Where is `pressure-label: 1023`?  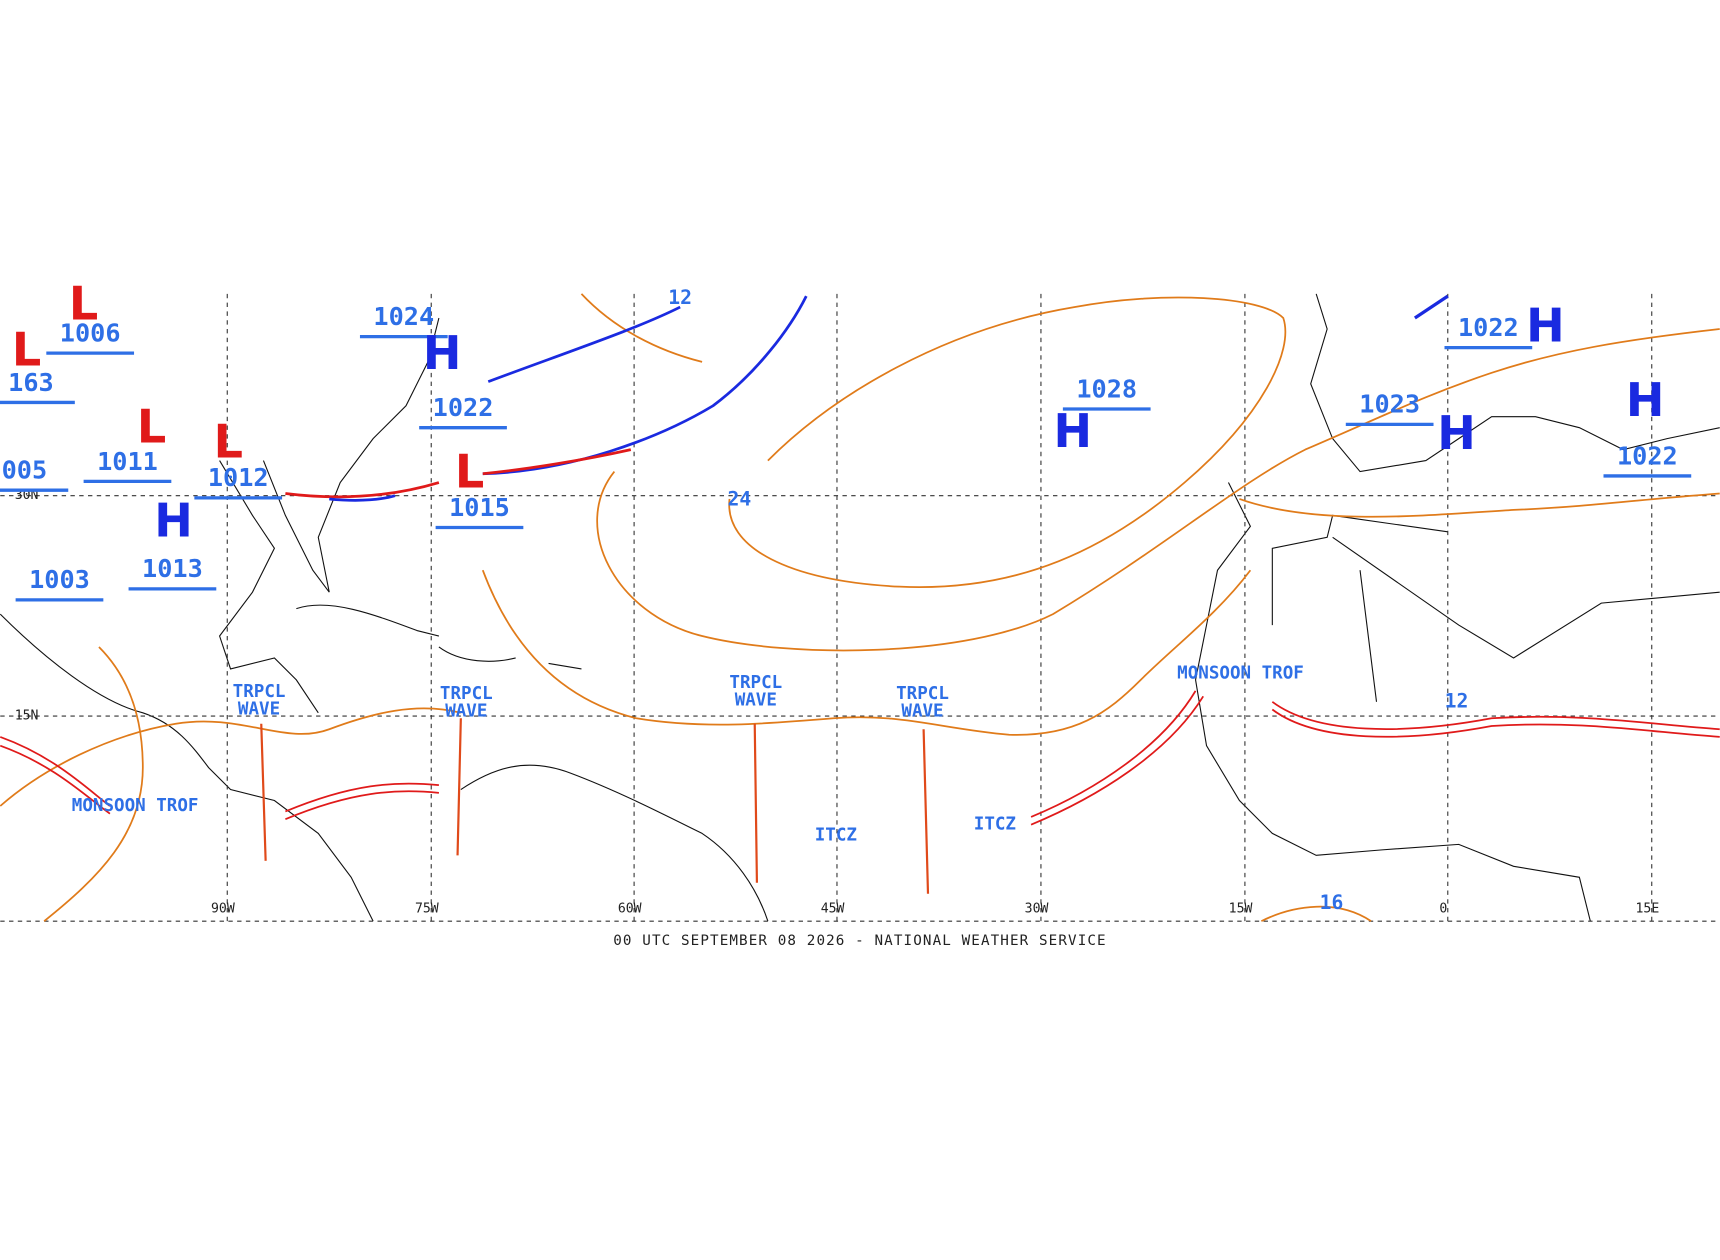 pressure-label: 1023 is located at coordinates (1389, 404).